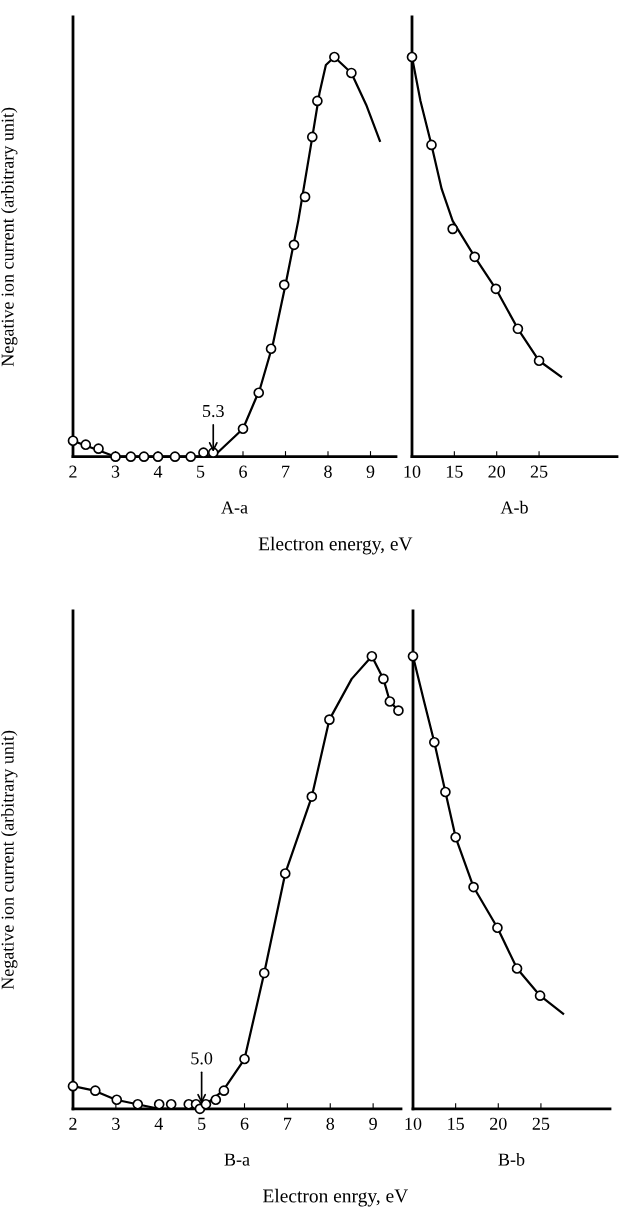  What do you see at coordinates (234, 507) in the screenshot?
I see `x-axis-title: A-a` at bounding box center [234, 507].